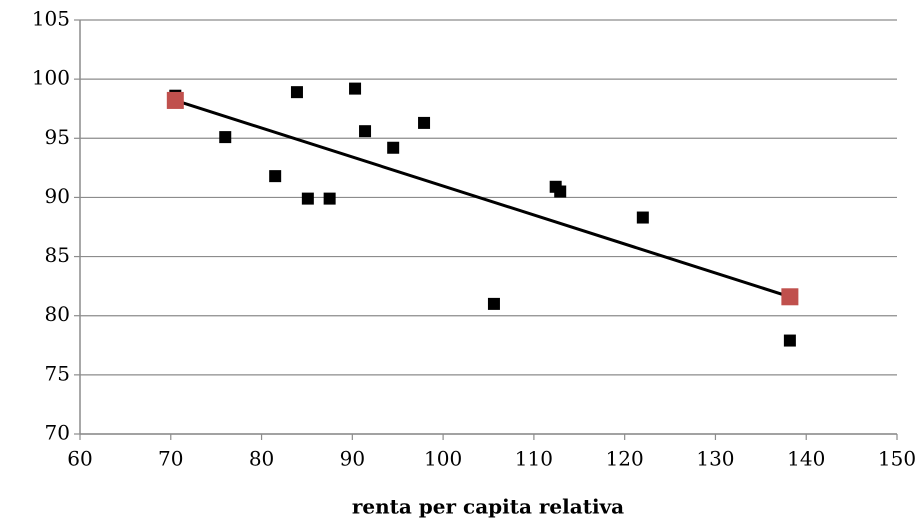 The height and width of the screenshot is (521, 921). I want to click on x-tick-label: 130, so click(715, 459).